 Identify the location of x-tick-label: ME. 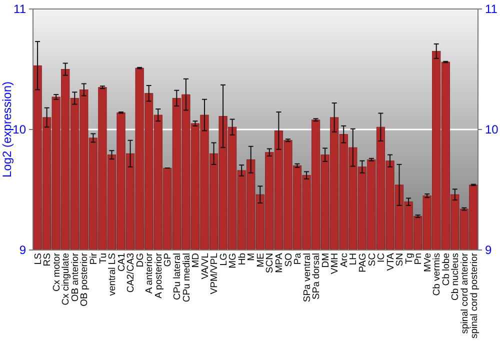
(260, 260).